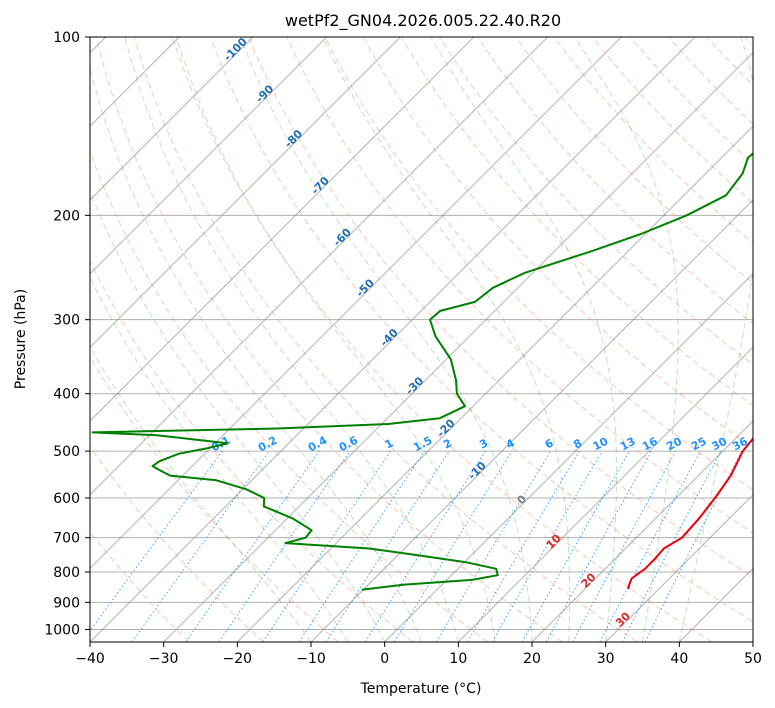  What do you see at coordinates (421, 689) in the screenshot?
I see `x-axis-title: Temperature (°C)` at bounding box center [421, 689].